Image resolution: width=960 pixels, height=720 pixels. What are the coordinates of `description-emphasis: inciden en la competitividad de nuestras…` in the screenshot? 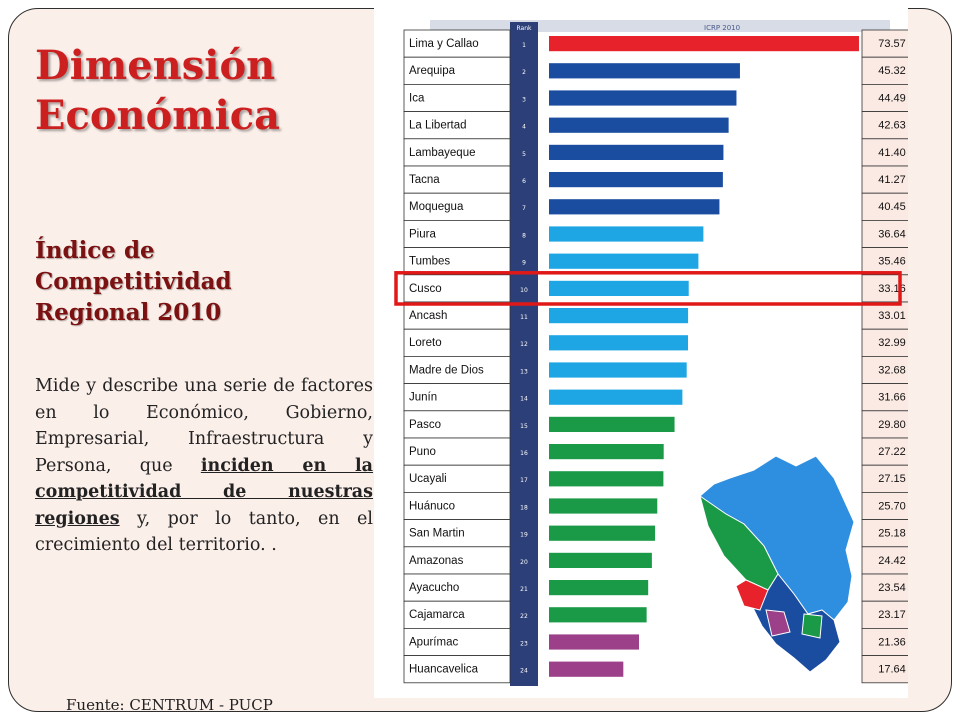 It's located at (204, 492).